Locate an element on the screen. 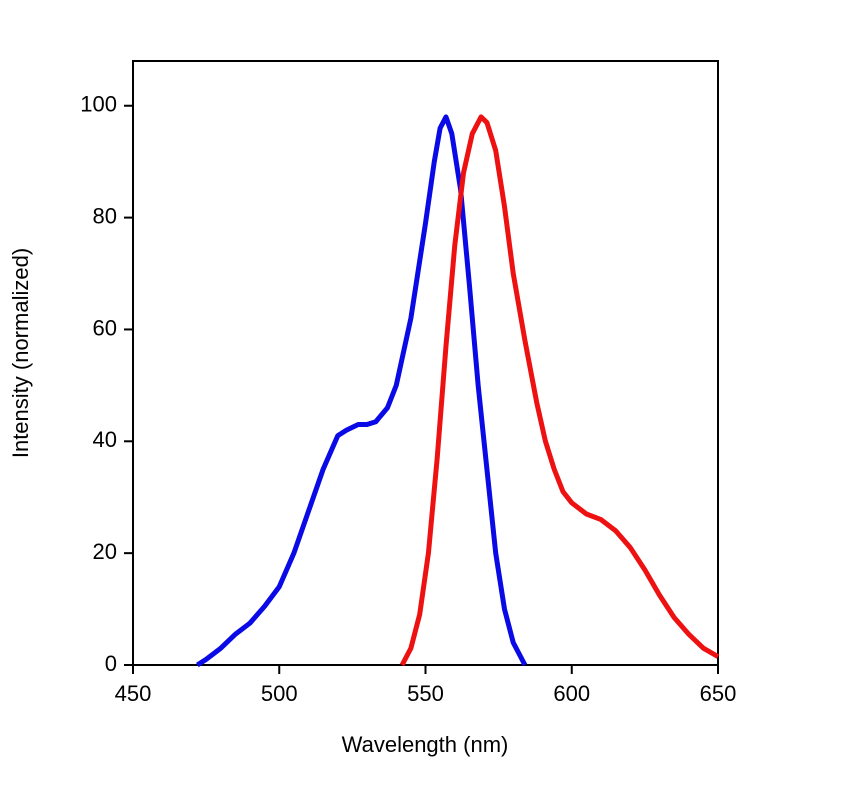 The height and width of the screenshot is (787, 853). x-axis-label: Wavelength (nm) is located at coordinates (425, 744).